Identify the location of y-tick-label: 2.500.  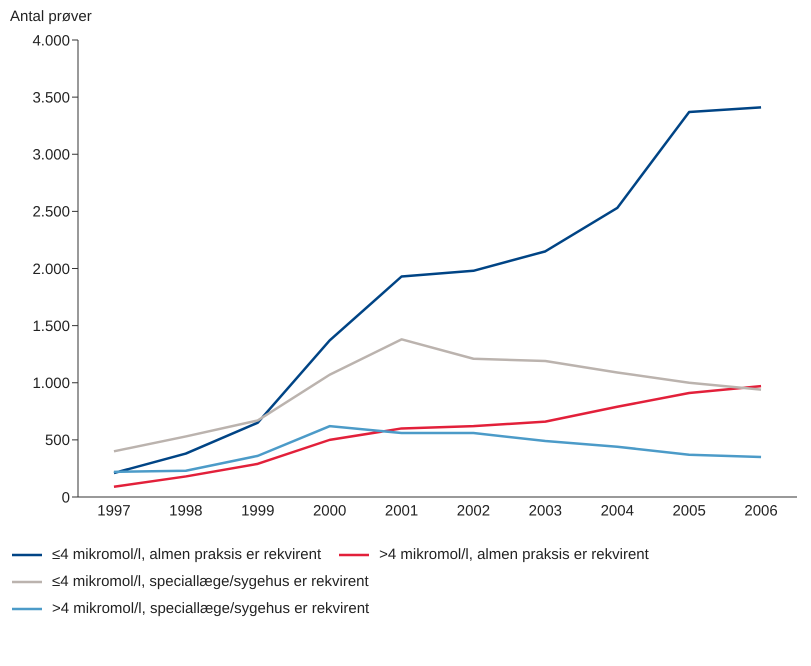
(51, 212).